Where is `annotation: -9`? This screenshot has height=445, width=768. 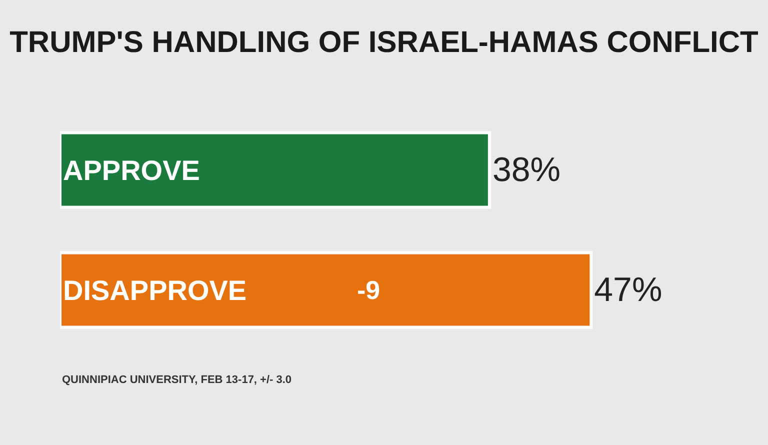
annotation: -9 is located at coordinates (368, 290).